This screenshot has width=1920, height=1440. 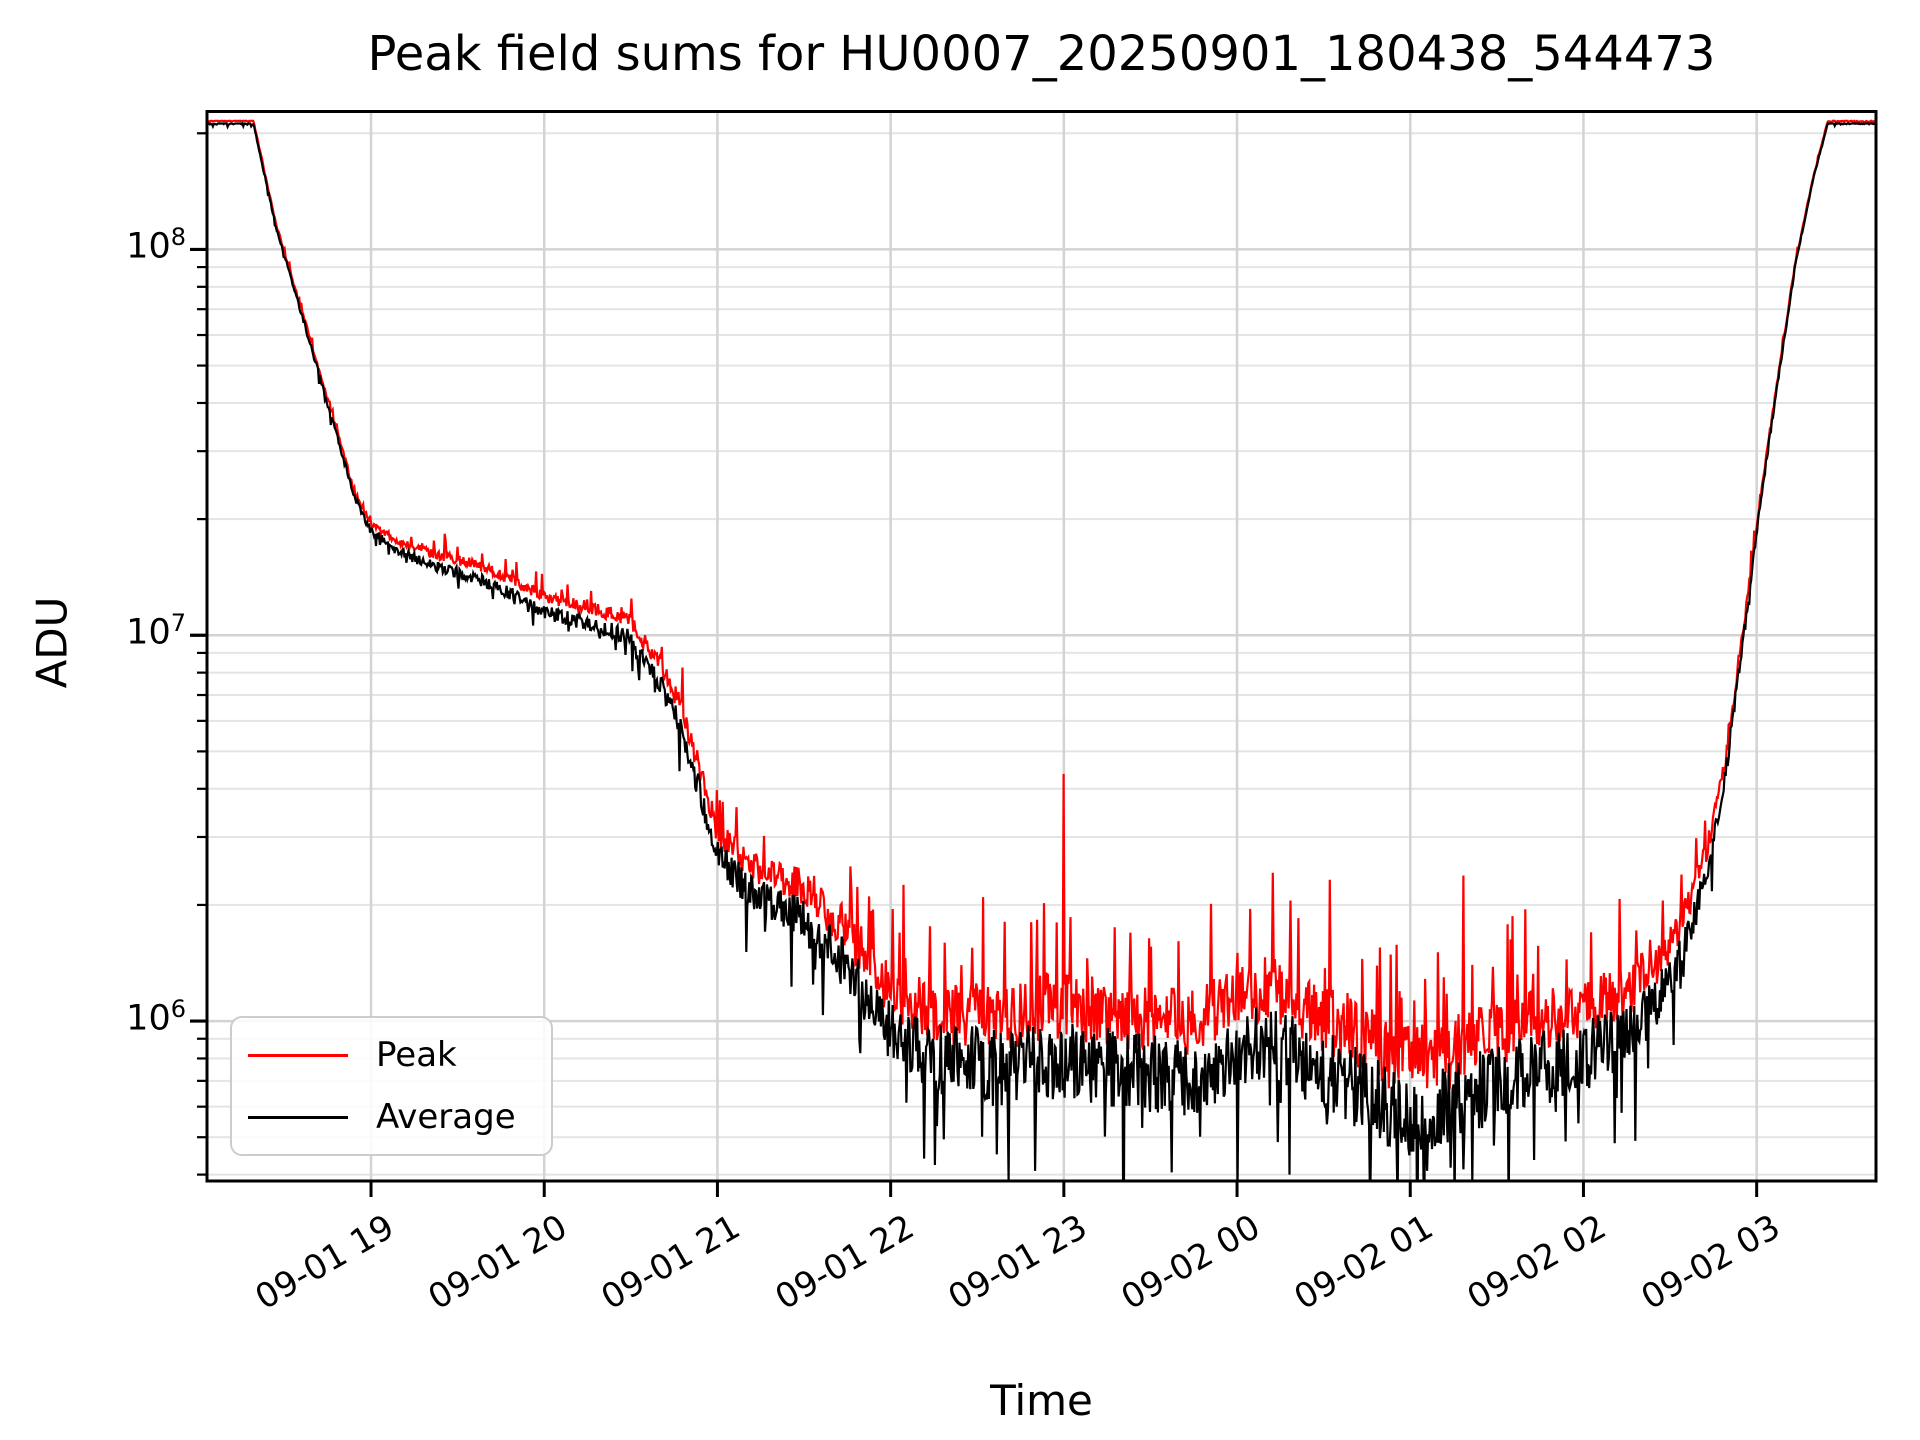 I want to click on legend-entry-peak: Peak, so click(x=391, y=1055).